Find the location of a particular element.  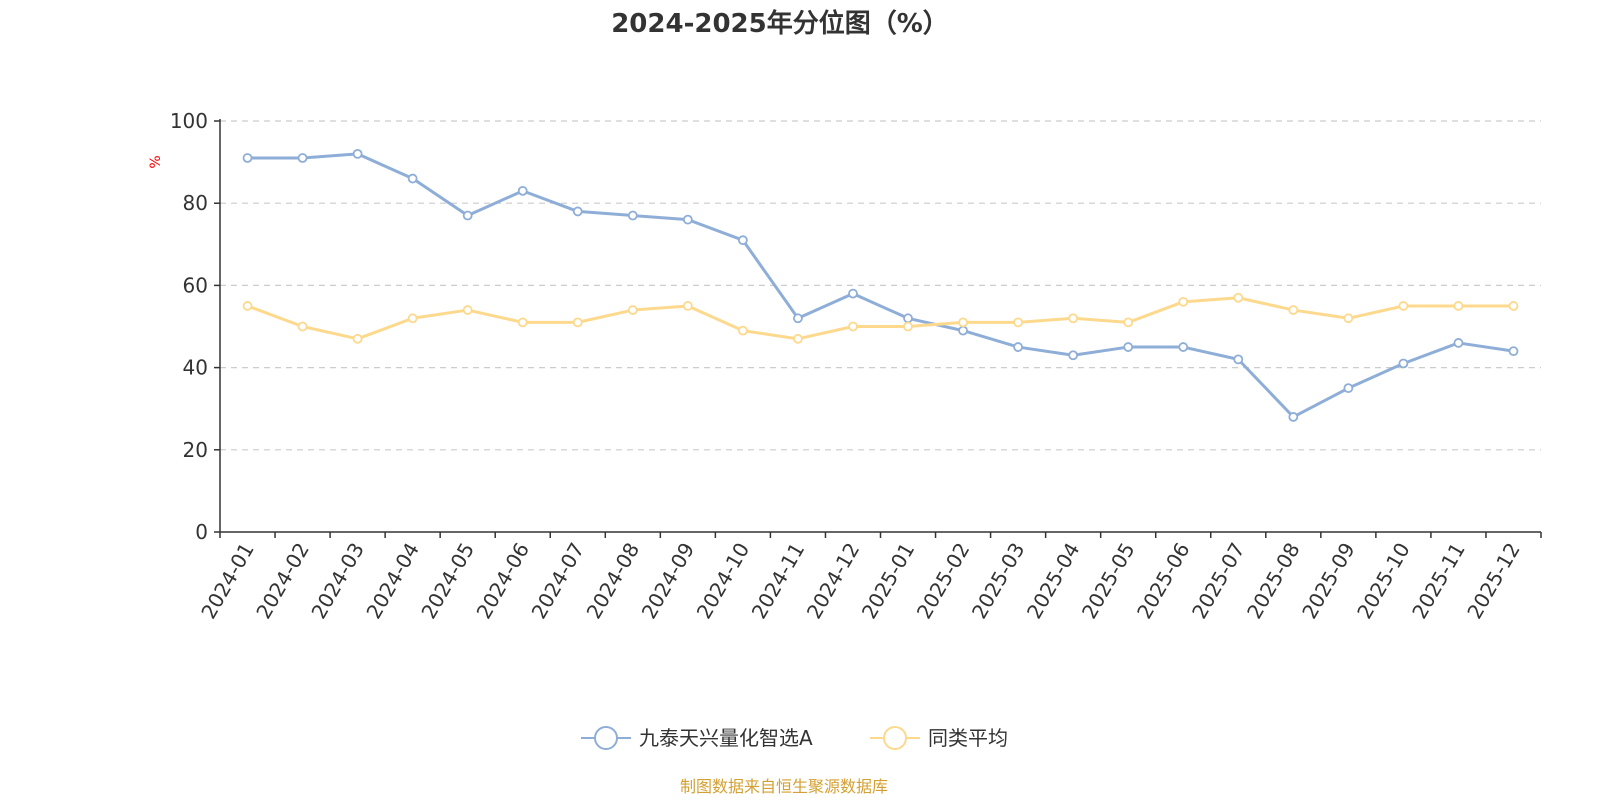

legend-label: 九泰天兴量化智选A is located at coordinates (726, 738).